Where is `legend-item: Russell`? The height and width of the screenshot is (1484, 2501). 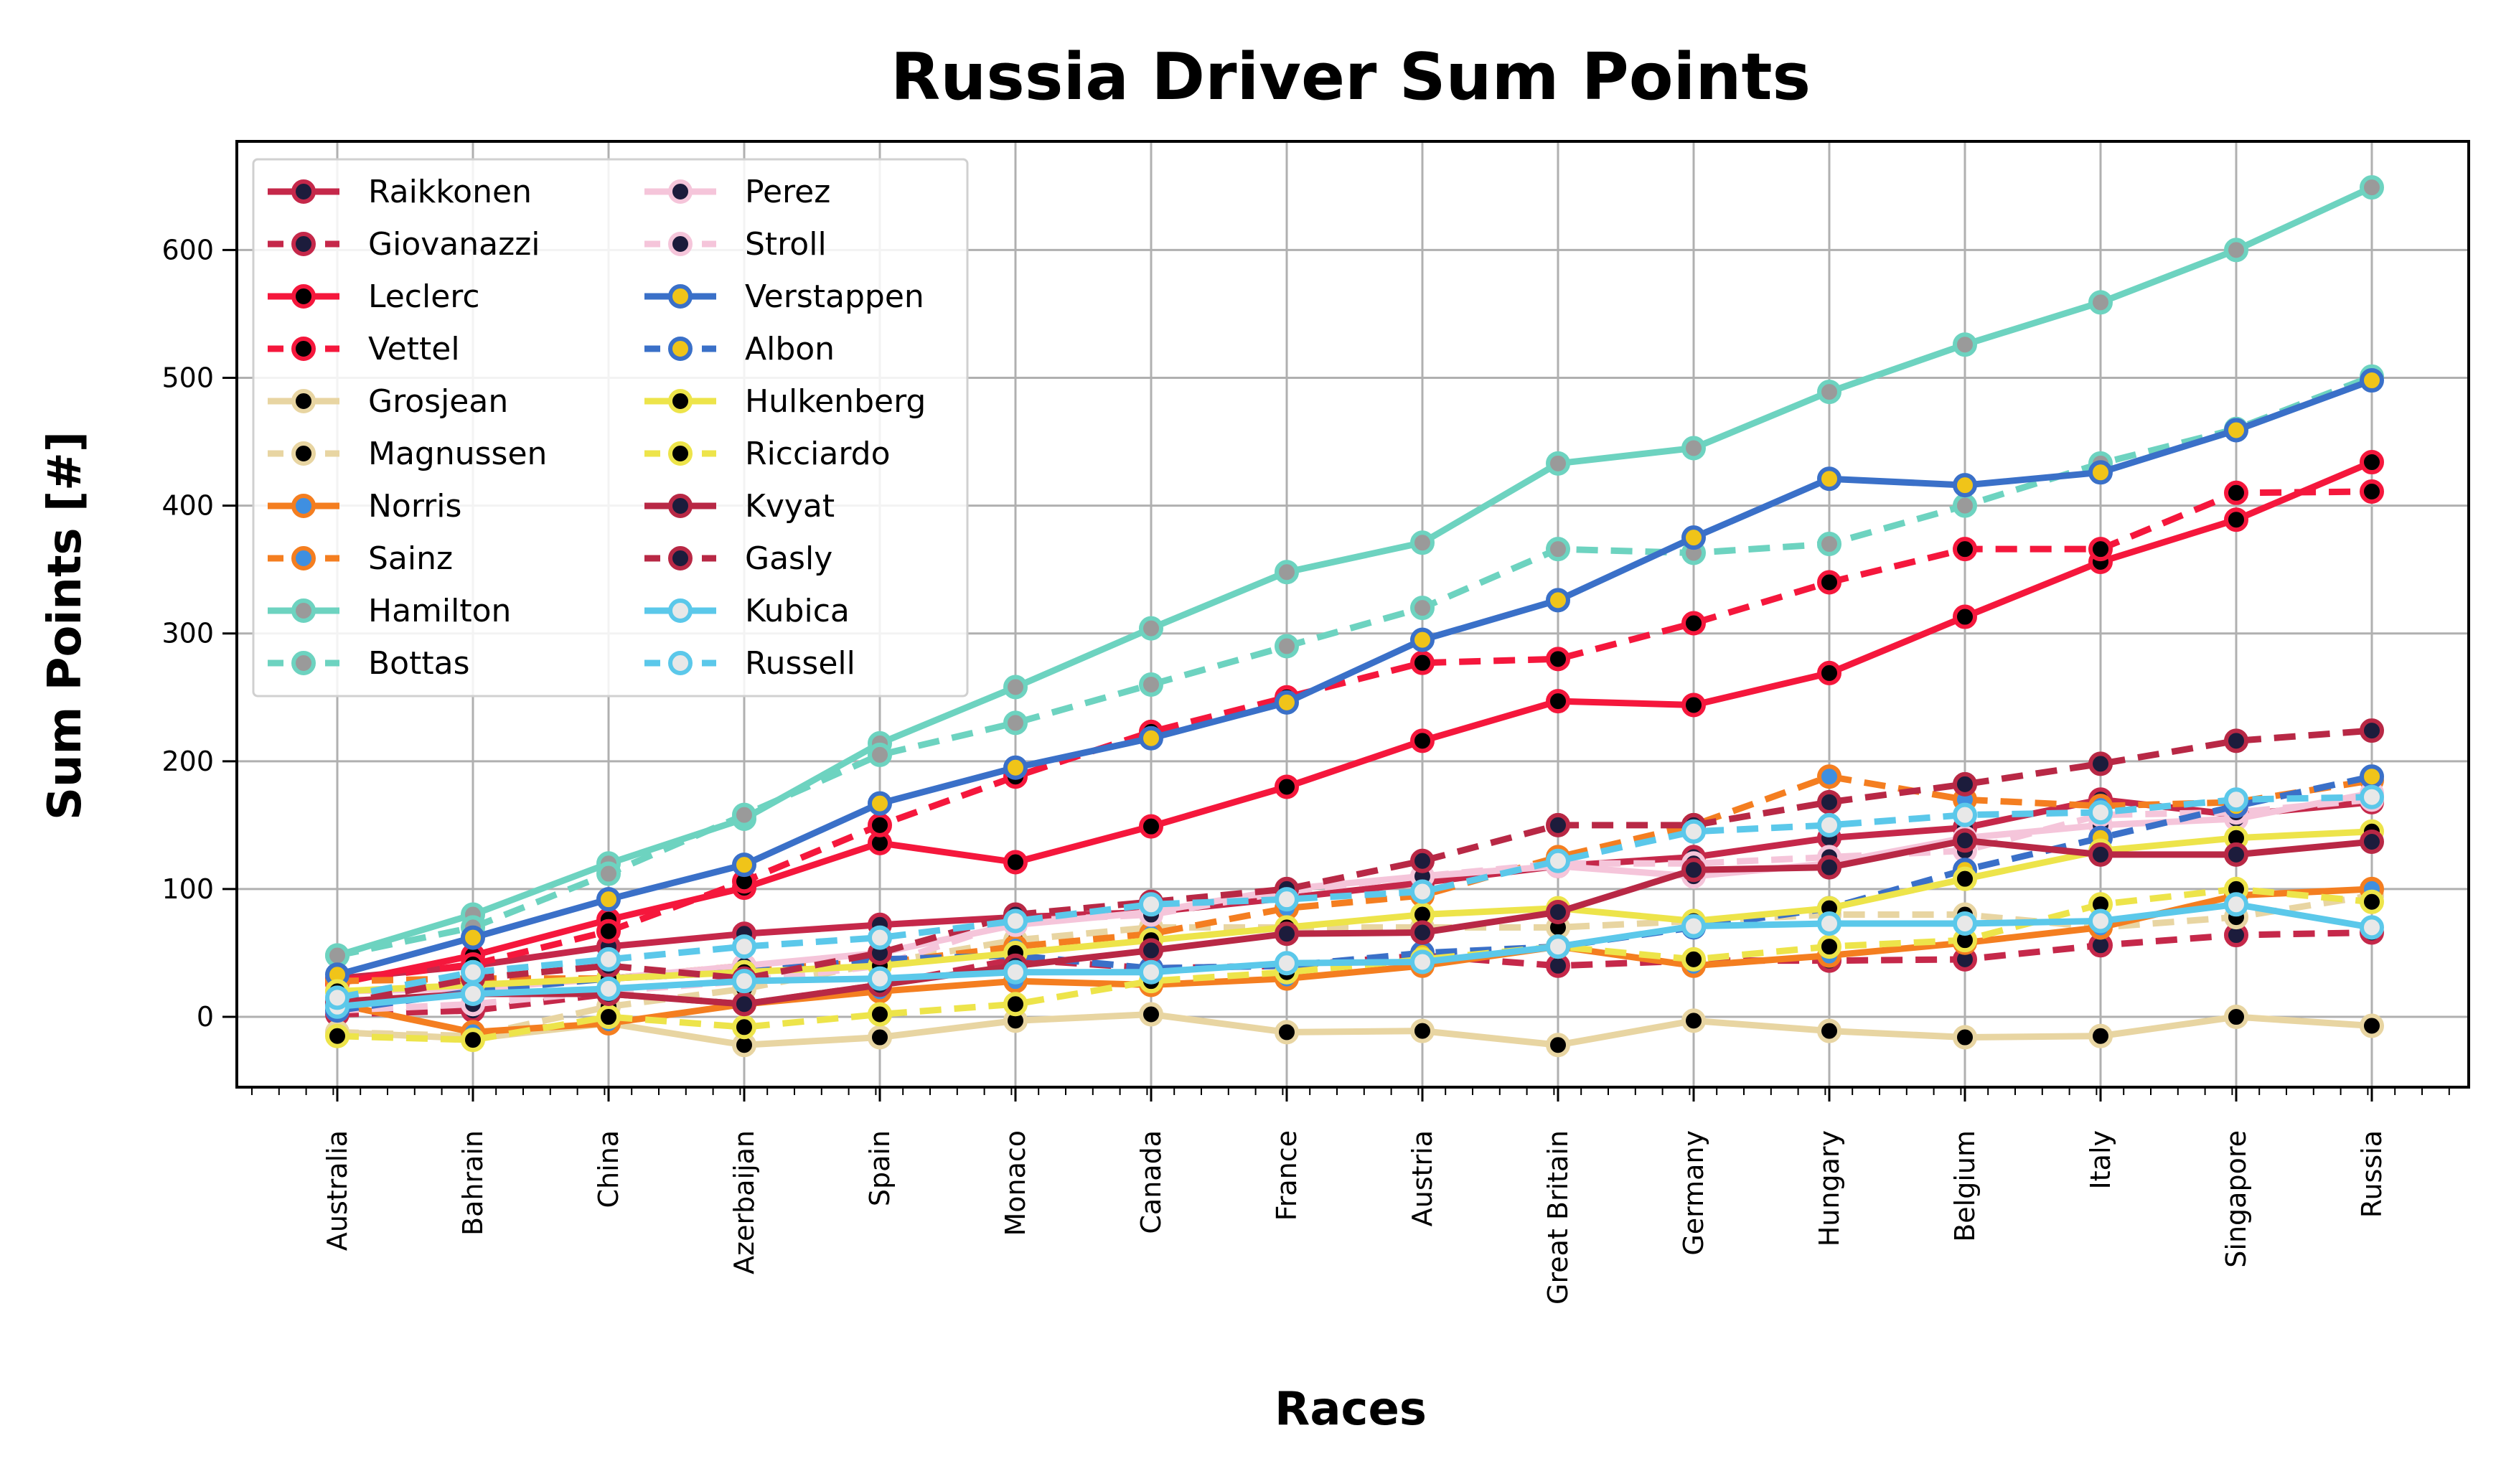 legend-item: Russell is located at coordinates (749, 663).